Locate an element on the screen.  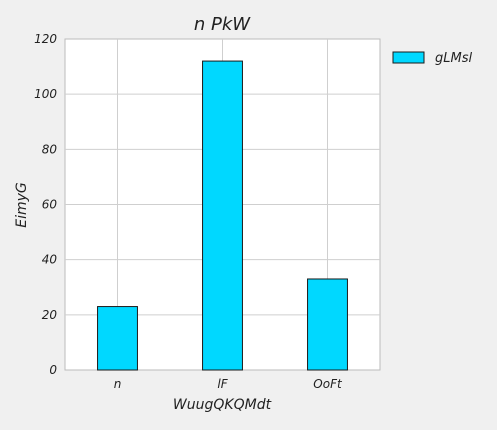
y-tick-label: 0 is located at coordinates (53, 370).